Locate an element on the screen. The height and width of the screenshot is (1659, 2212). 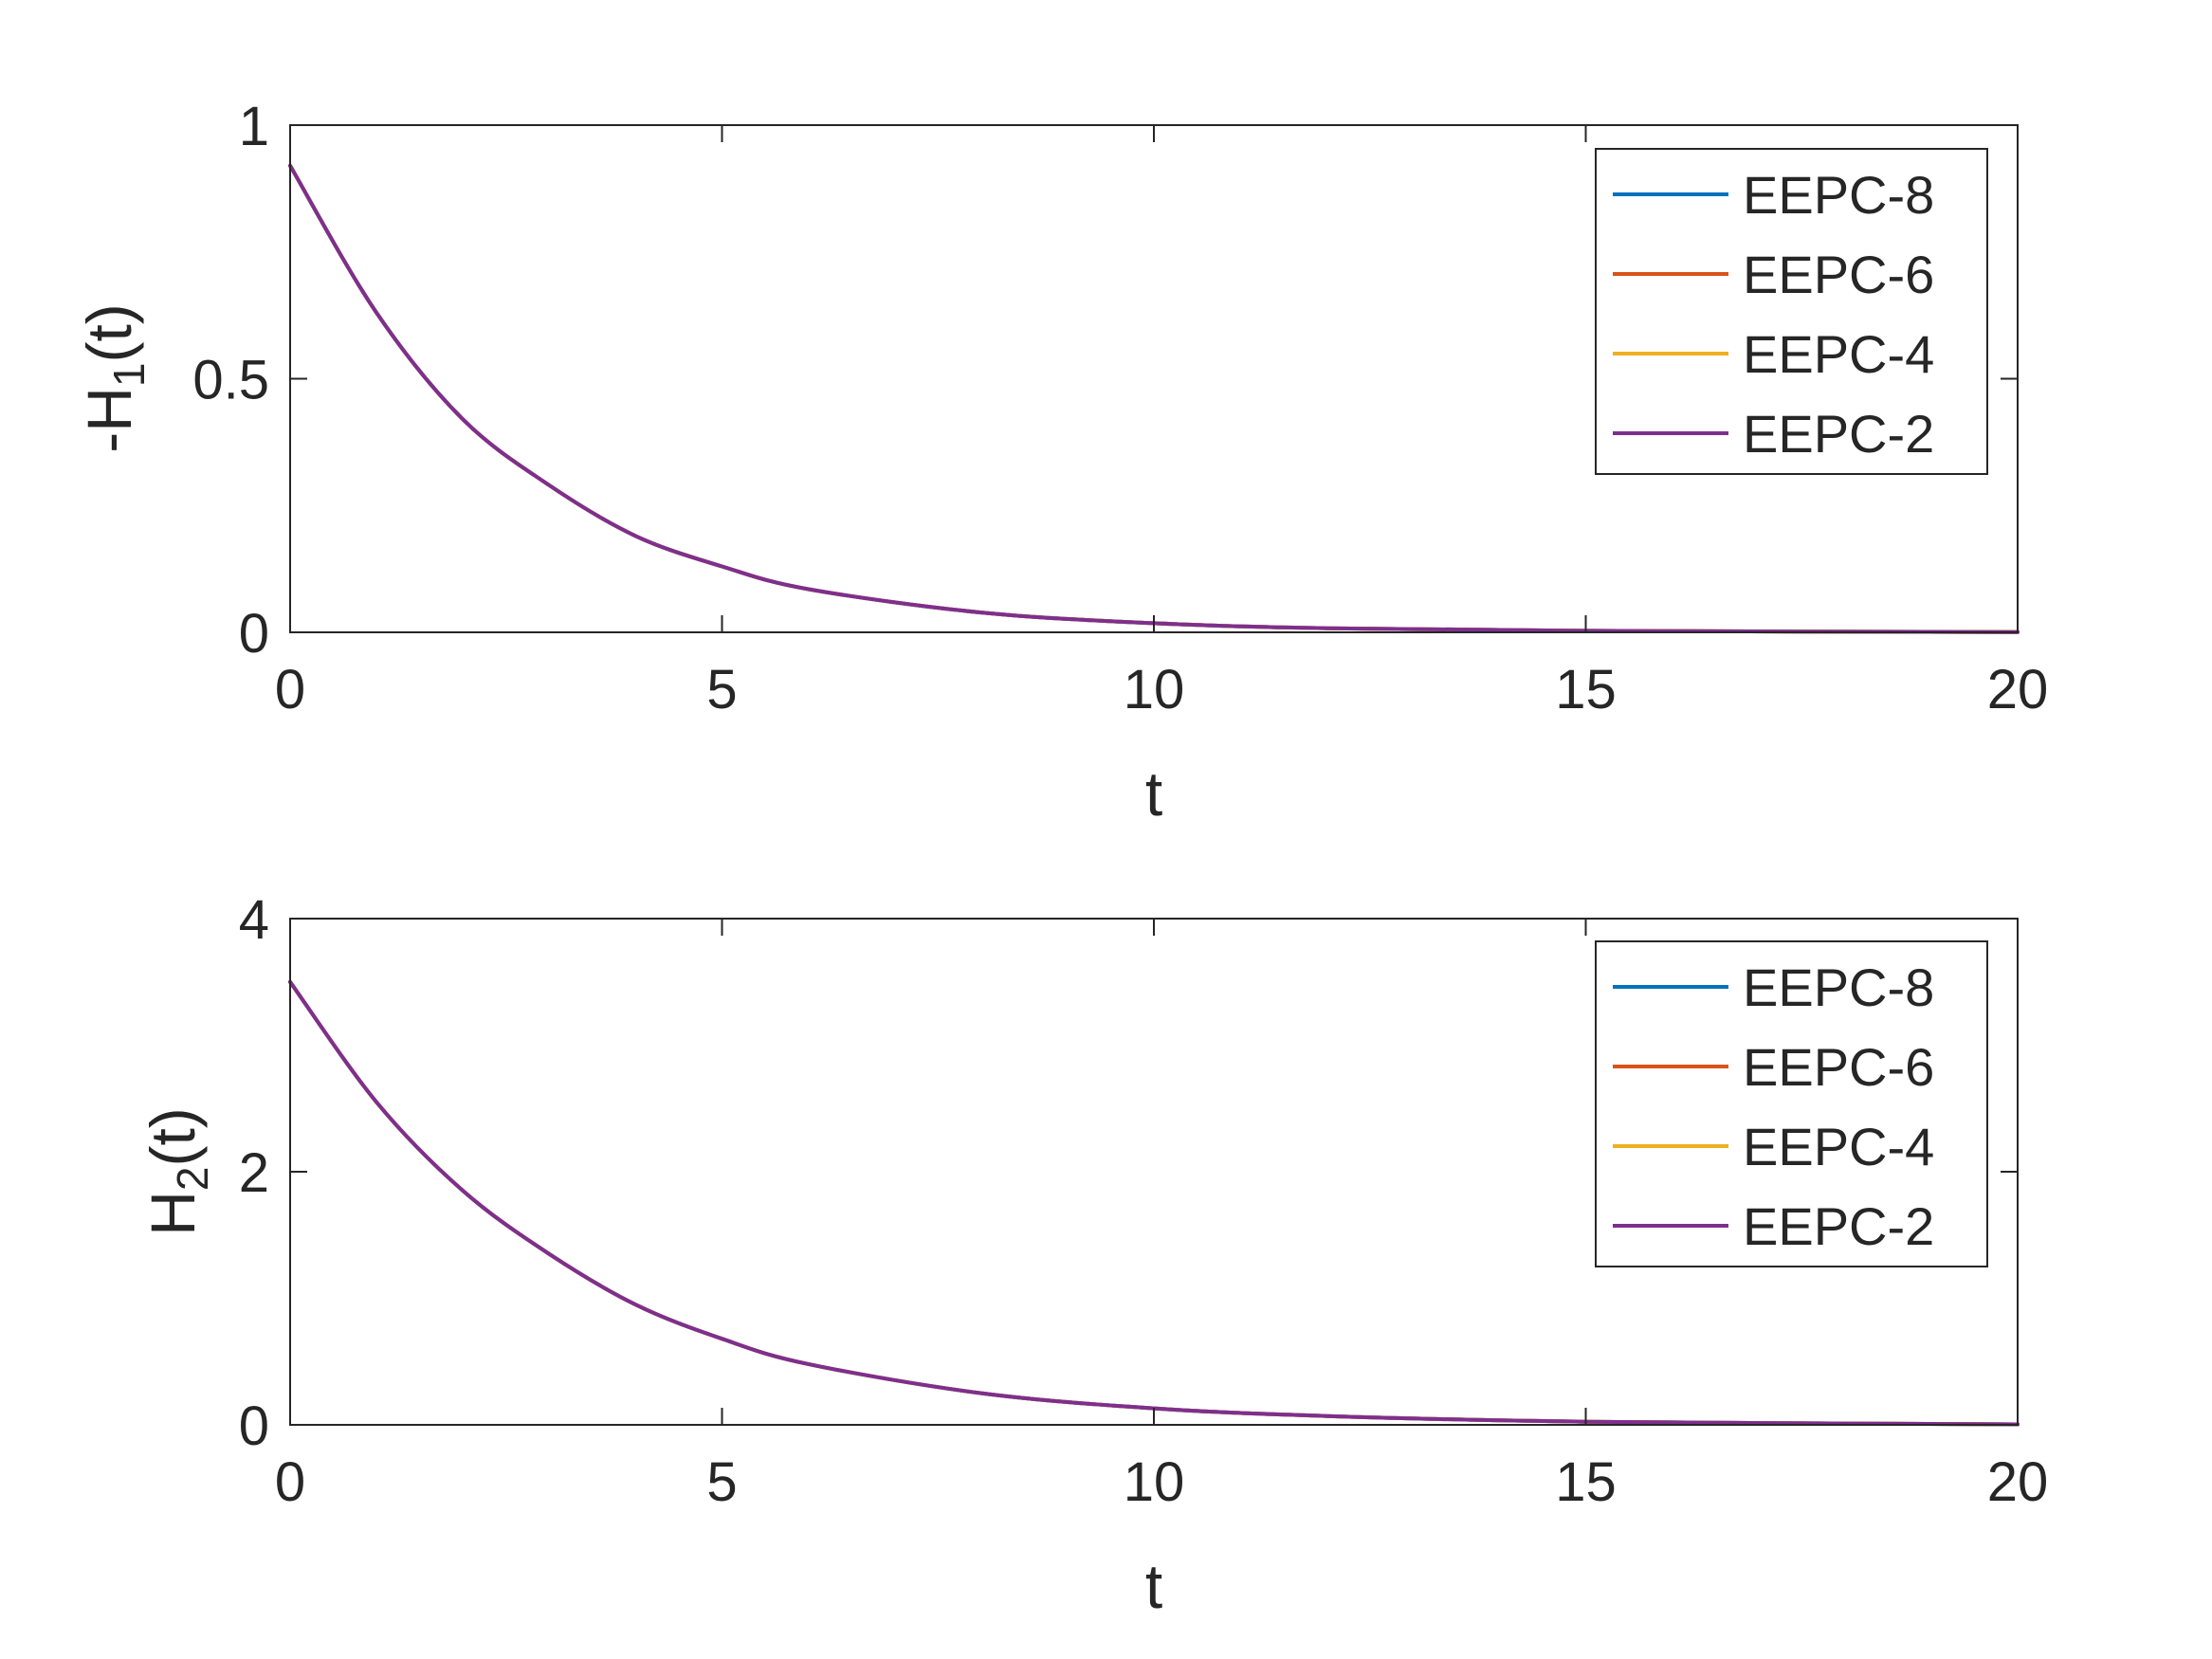
bottom-legend-label-eepc-2: EEPC-2 is located at coordinates (1838, 1226).